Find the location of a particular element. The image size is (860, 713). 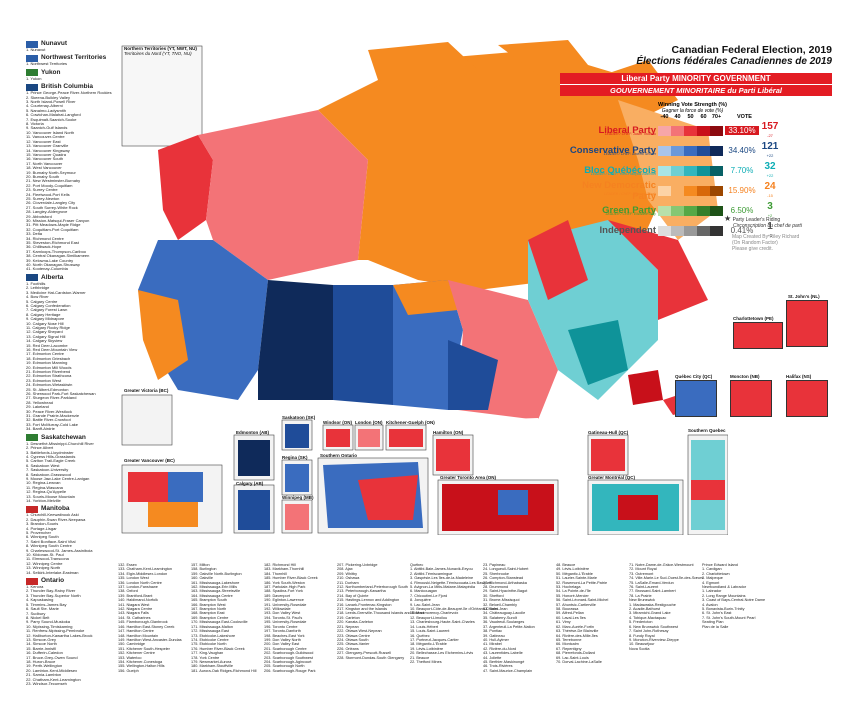

list-item: 29. Saint-Hyacinthe-Bagot is located at coordinates (505, 591).